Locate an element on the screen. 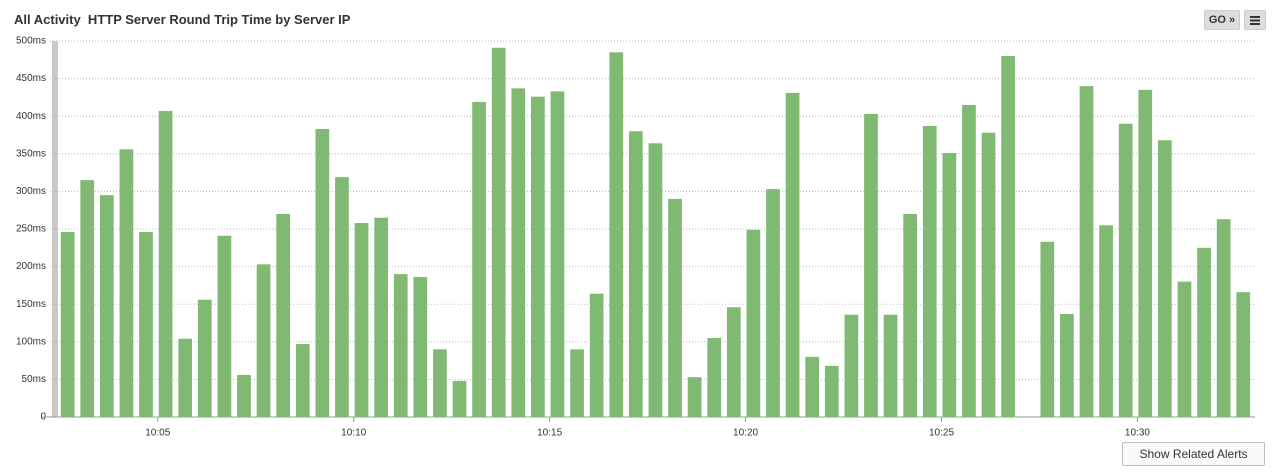 The width and height of the screenshot is (1286, 476). y-tick-label: 100ms is located at coordinates (31, 341).